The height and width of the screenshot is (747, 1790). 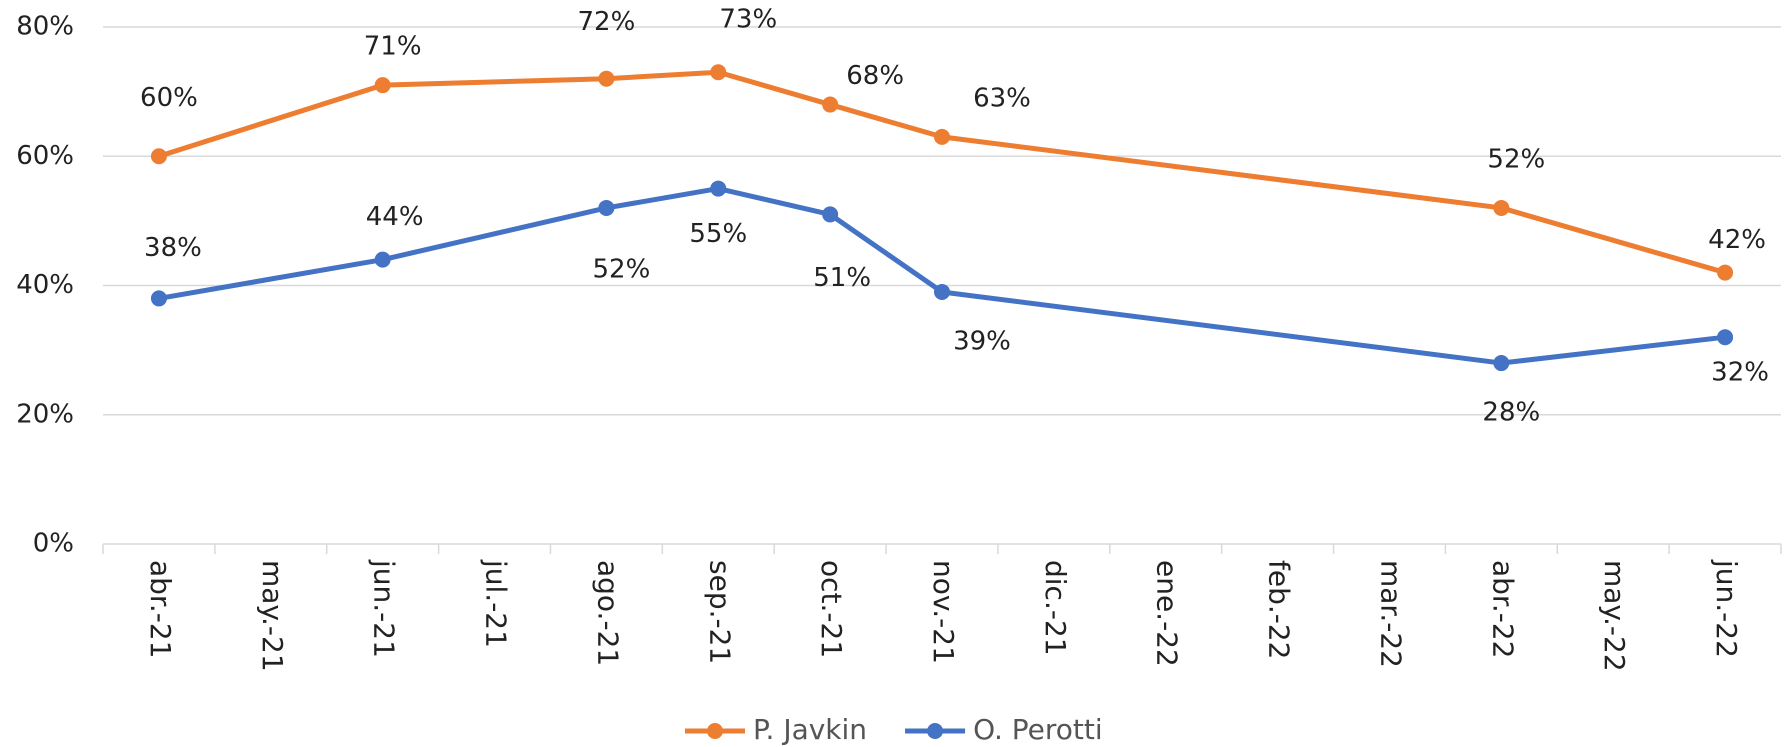 What do you see at coordinates (45, 27) in the screenshot?
I see `y-tick-label: 80%` at bounding box center [45, 27].